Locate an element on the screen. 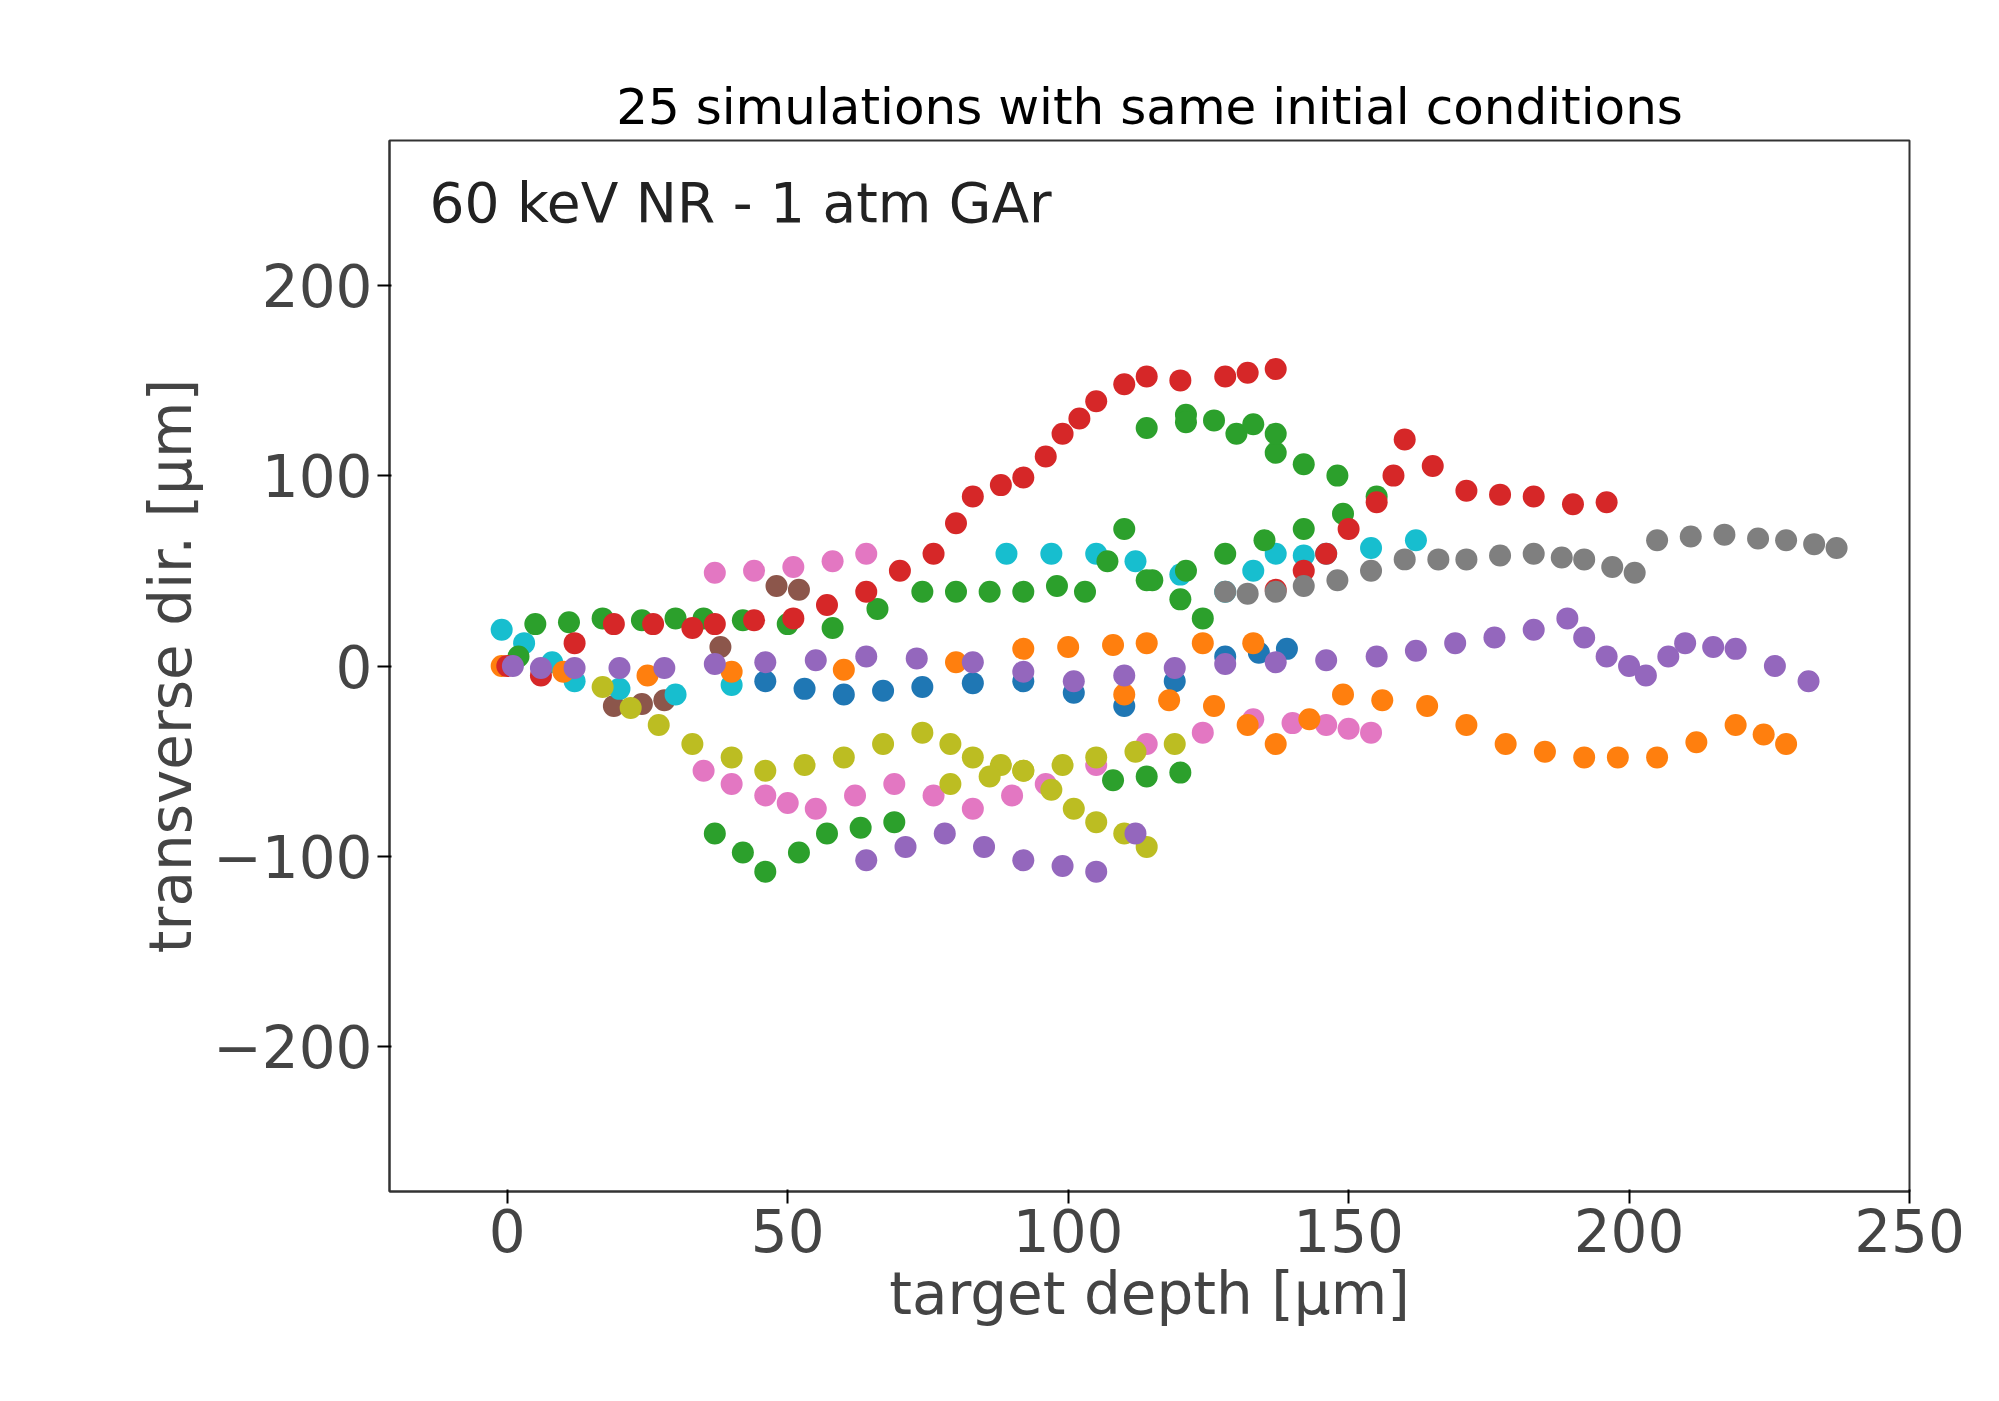 The width and height of the screenshot is (1999, 1401). y-axis-title: transverse dir. [μm] is located at coordinates (171, 666).